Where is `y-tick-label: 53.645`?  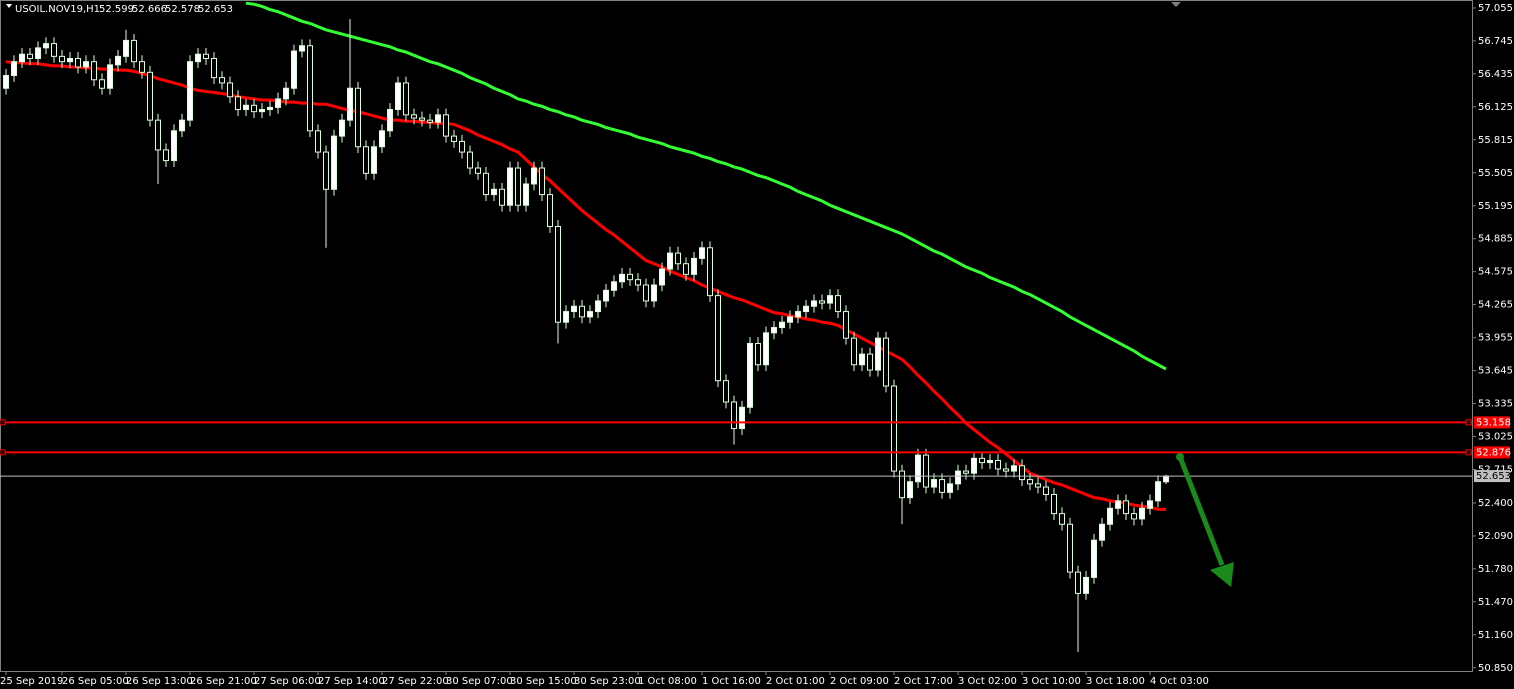 y-tick-label: 53.645 is located at coordinates (1495, 371).